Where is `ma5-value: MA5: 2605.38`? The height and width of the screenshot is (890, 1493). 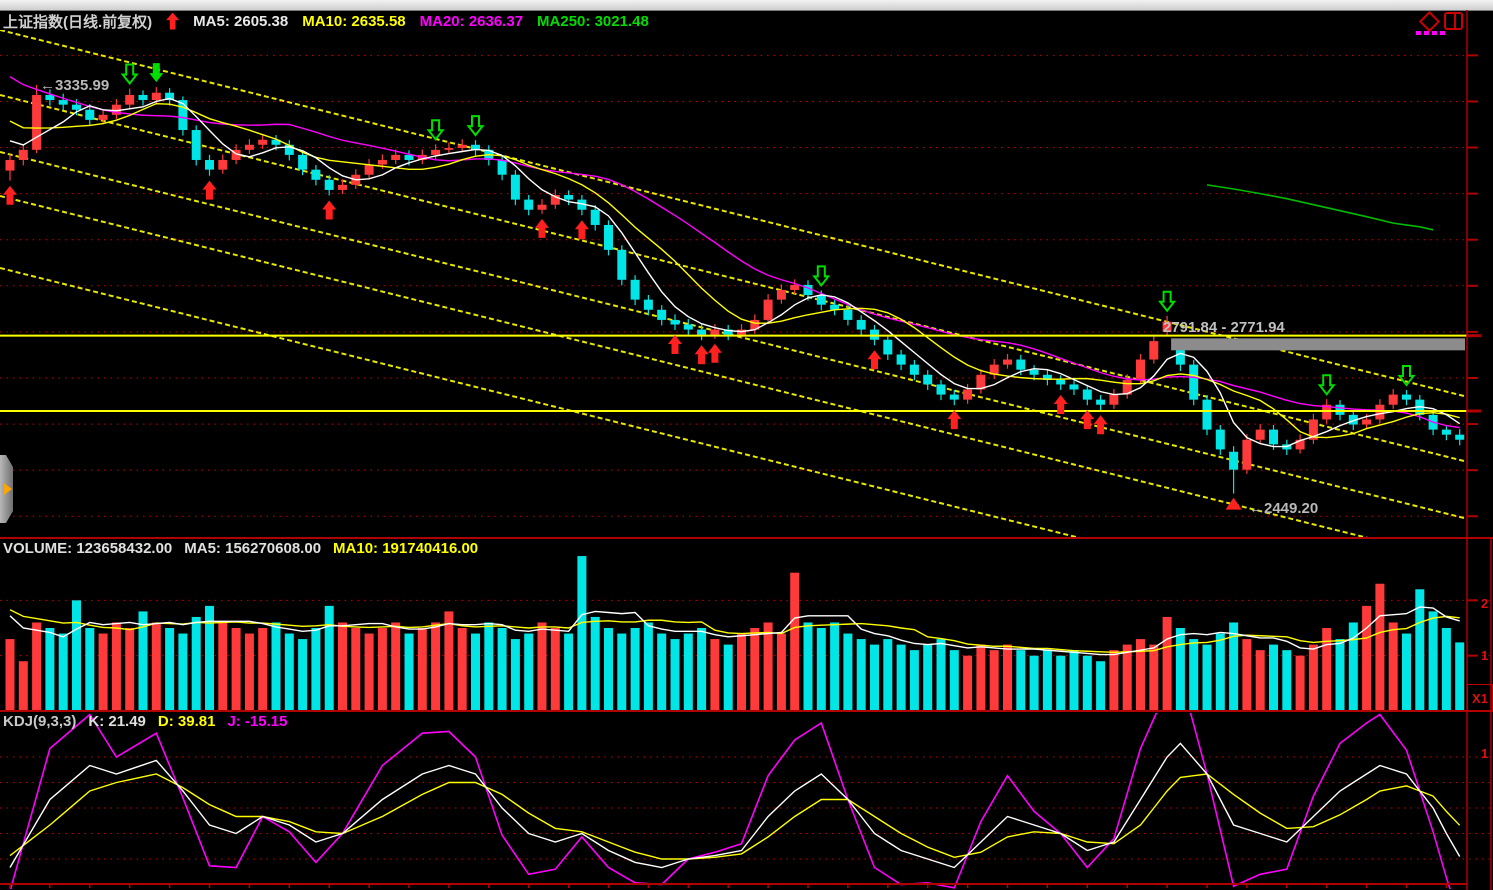 ma5-value: MA5: 2605.38 is located at coordinates (241, 21).